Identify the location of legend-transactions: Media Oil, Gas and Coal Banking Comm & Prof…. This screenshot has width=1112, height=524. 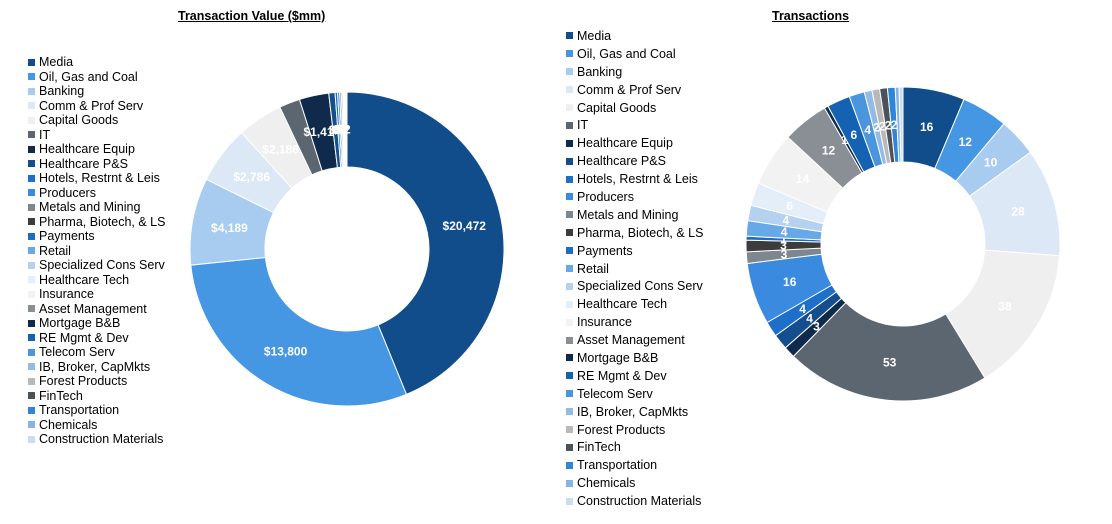
(634, 268).